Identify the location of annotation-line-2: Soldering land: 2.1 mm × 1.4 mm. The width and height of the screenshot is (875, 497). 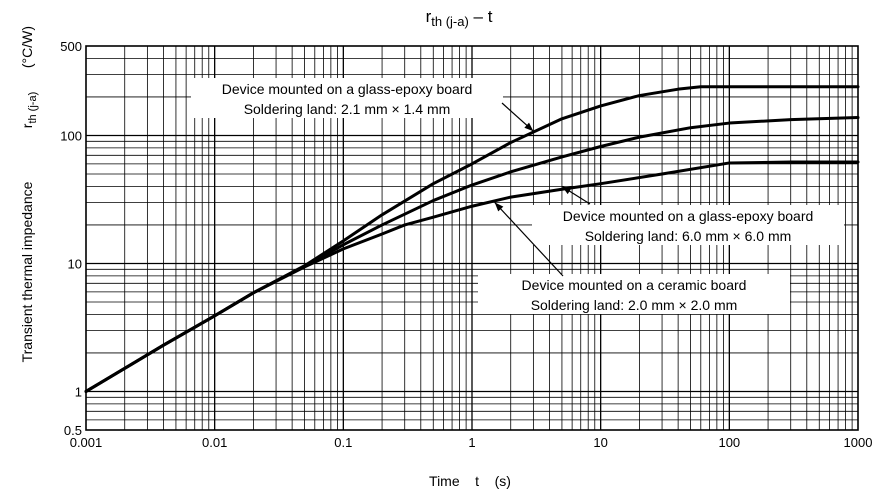
(347, 109).